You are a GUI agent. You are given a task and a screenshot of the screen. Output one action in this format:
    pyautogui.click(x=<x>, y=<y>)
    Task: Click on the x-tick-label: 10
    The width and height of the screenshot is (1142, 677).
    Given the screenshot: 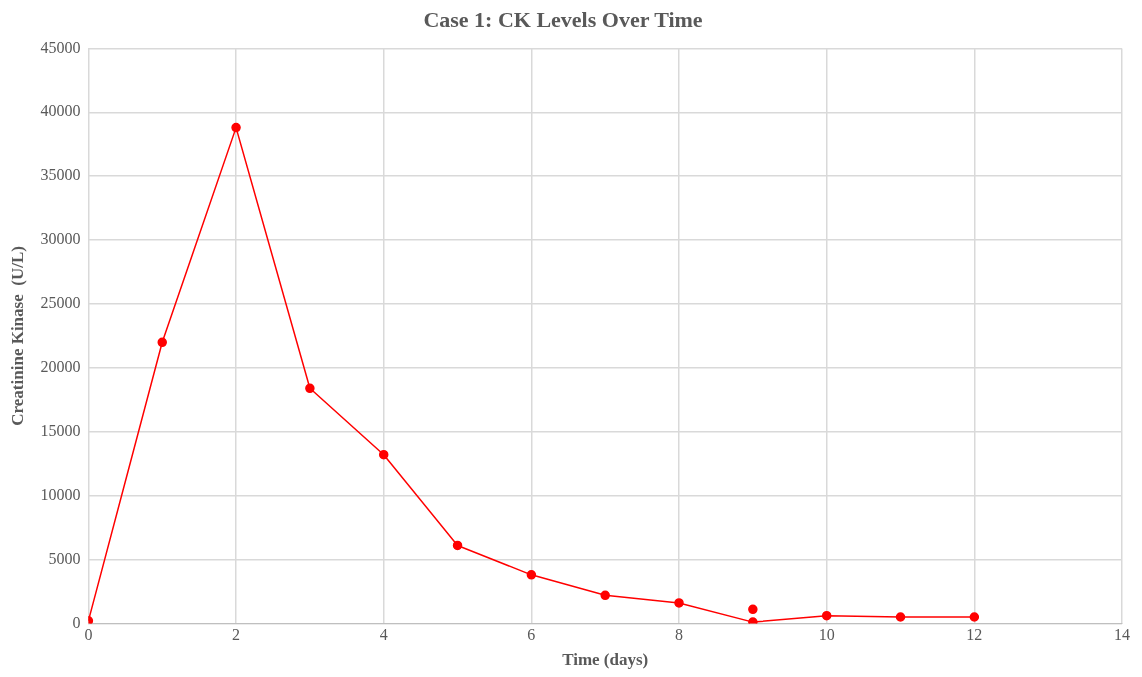 What is the action you would take?
    pyautogui.click(x=826, y=635)
    